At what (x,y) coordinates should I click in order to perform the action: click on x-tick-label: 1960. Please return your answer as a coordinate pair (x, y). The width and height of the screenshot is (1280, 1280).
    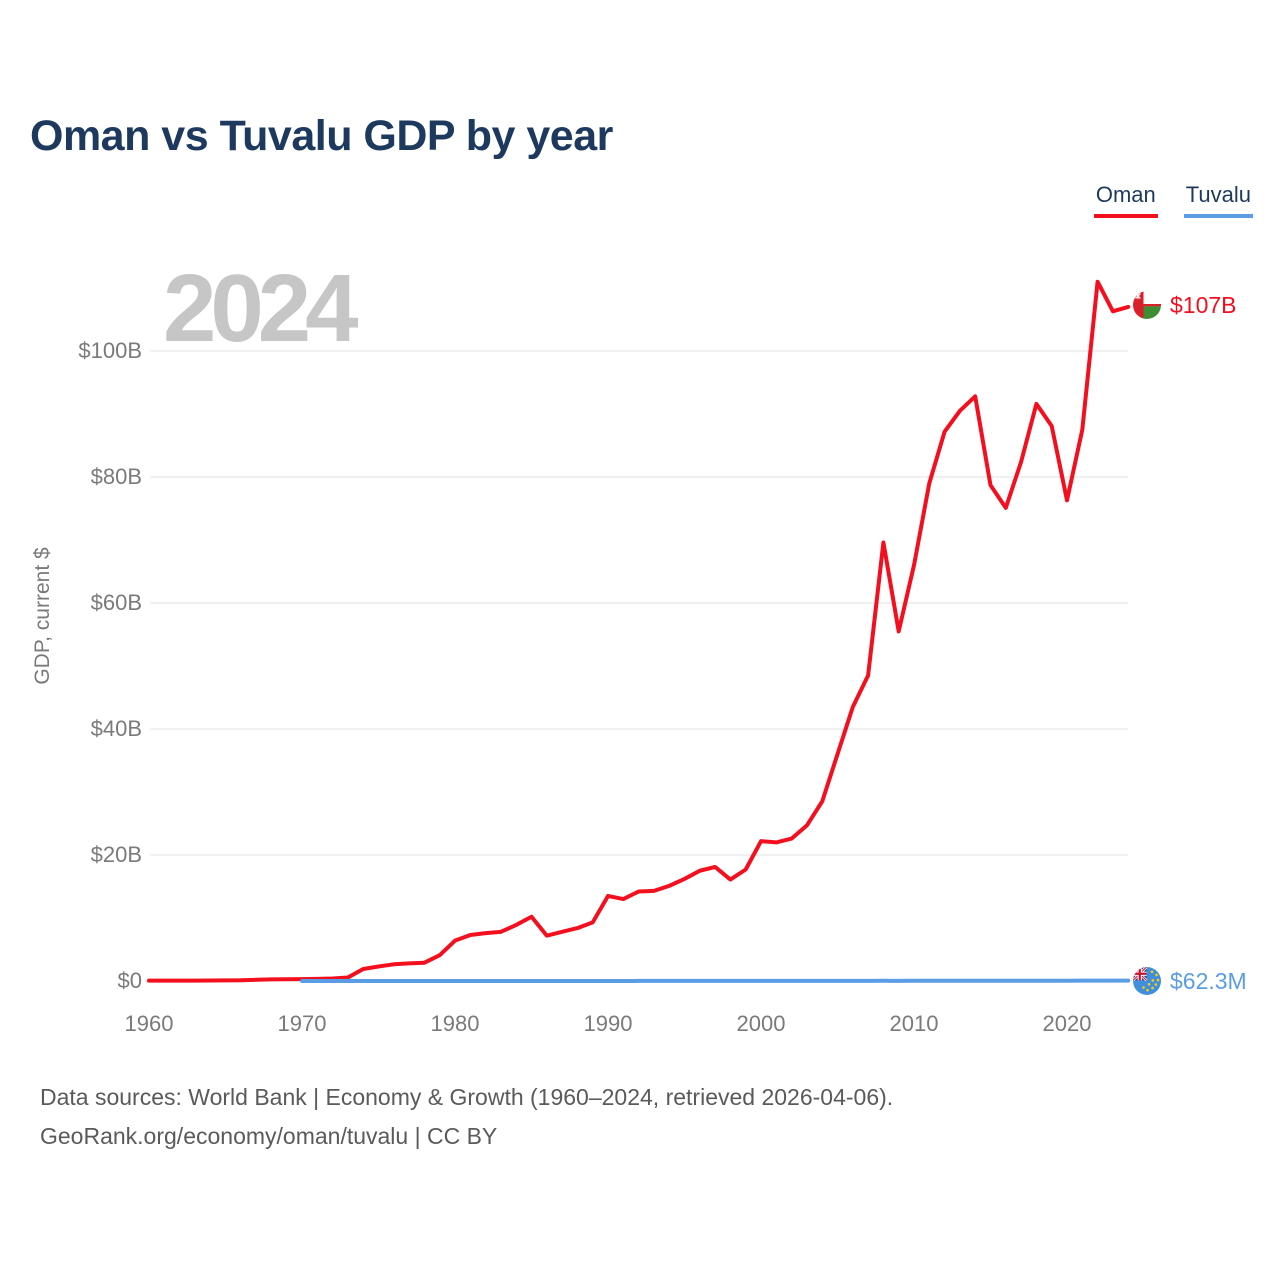
    Looking at the image, I should click on (149, 1023).